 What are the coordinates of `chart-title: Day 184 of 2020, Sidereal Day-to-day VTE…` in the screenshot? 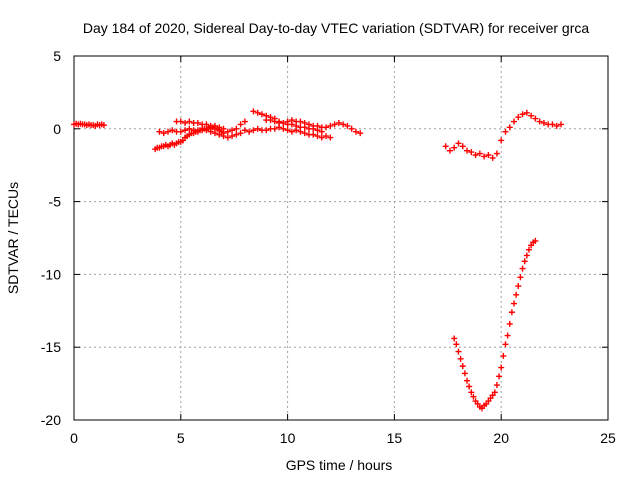 It's located at (336, 28).